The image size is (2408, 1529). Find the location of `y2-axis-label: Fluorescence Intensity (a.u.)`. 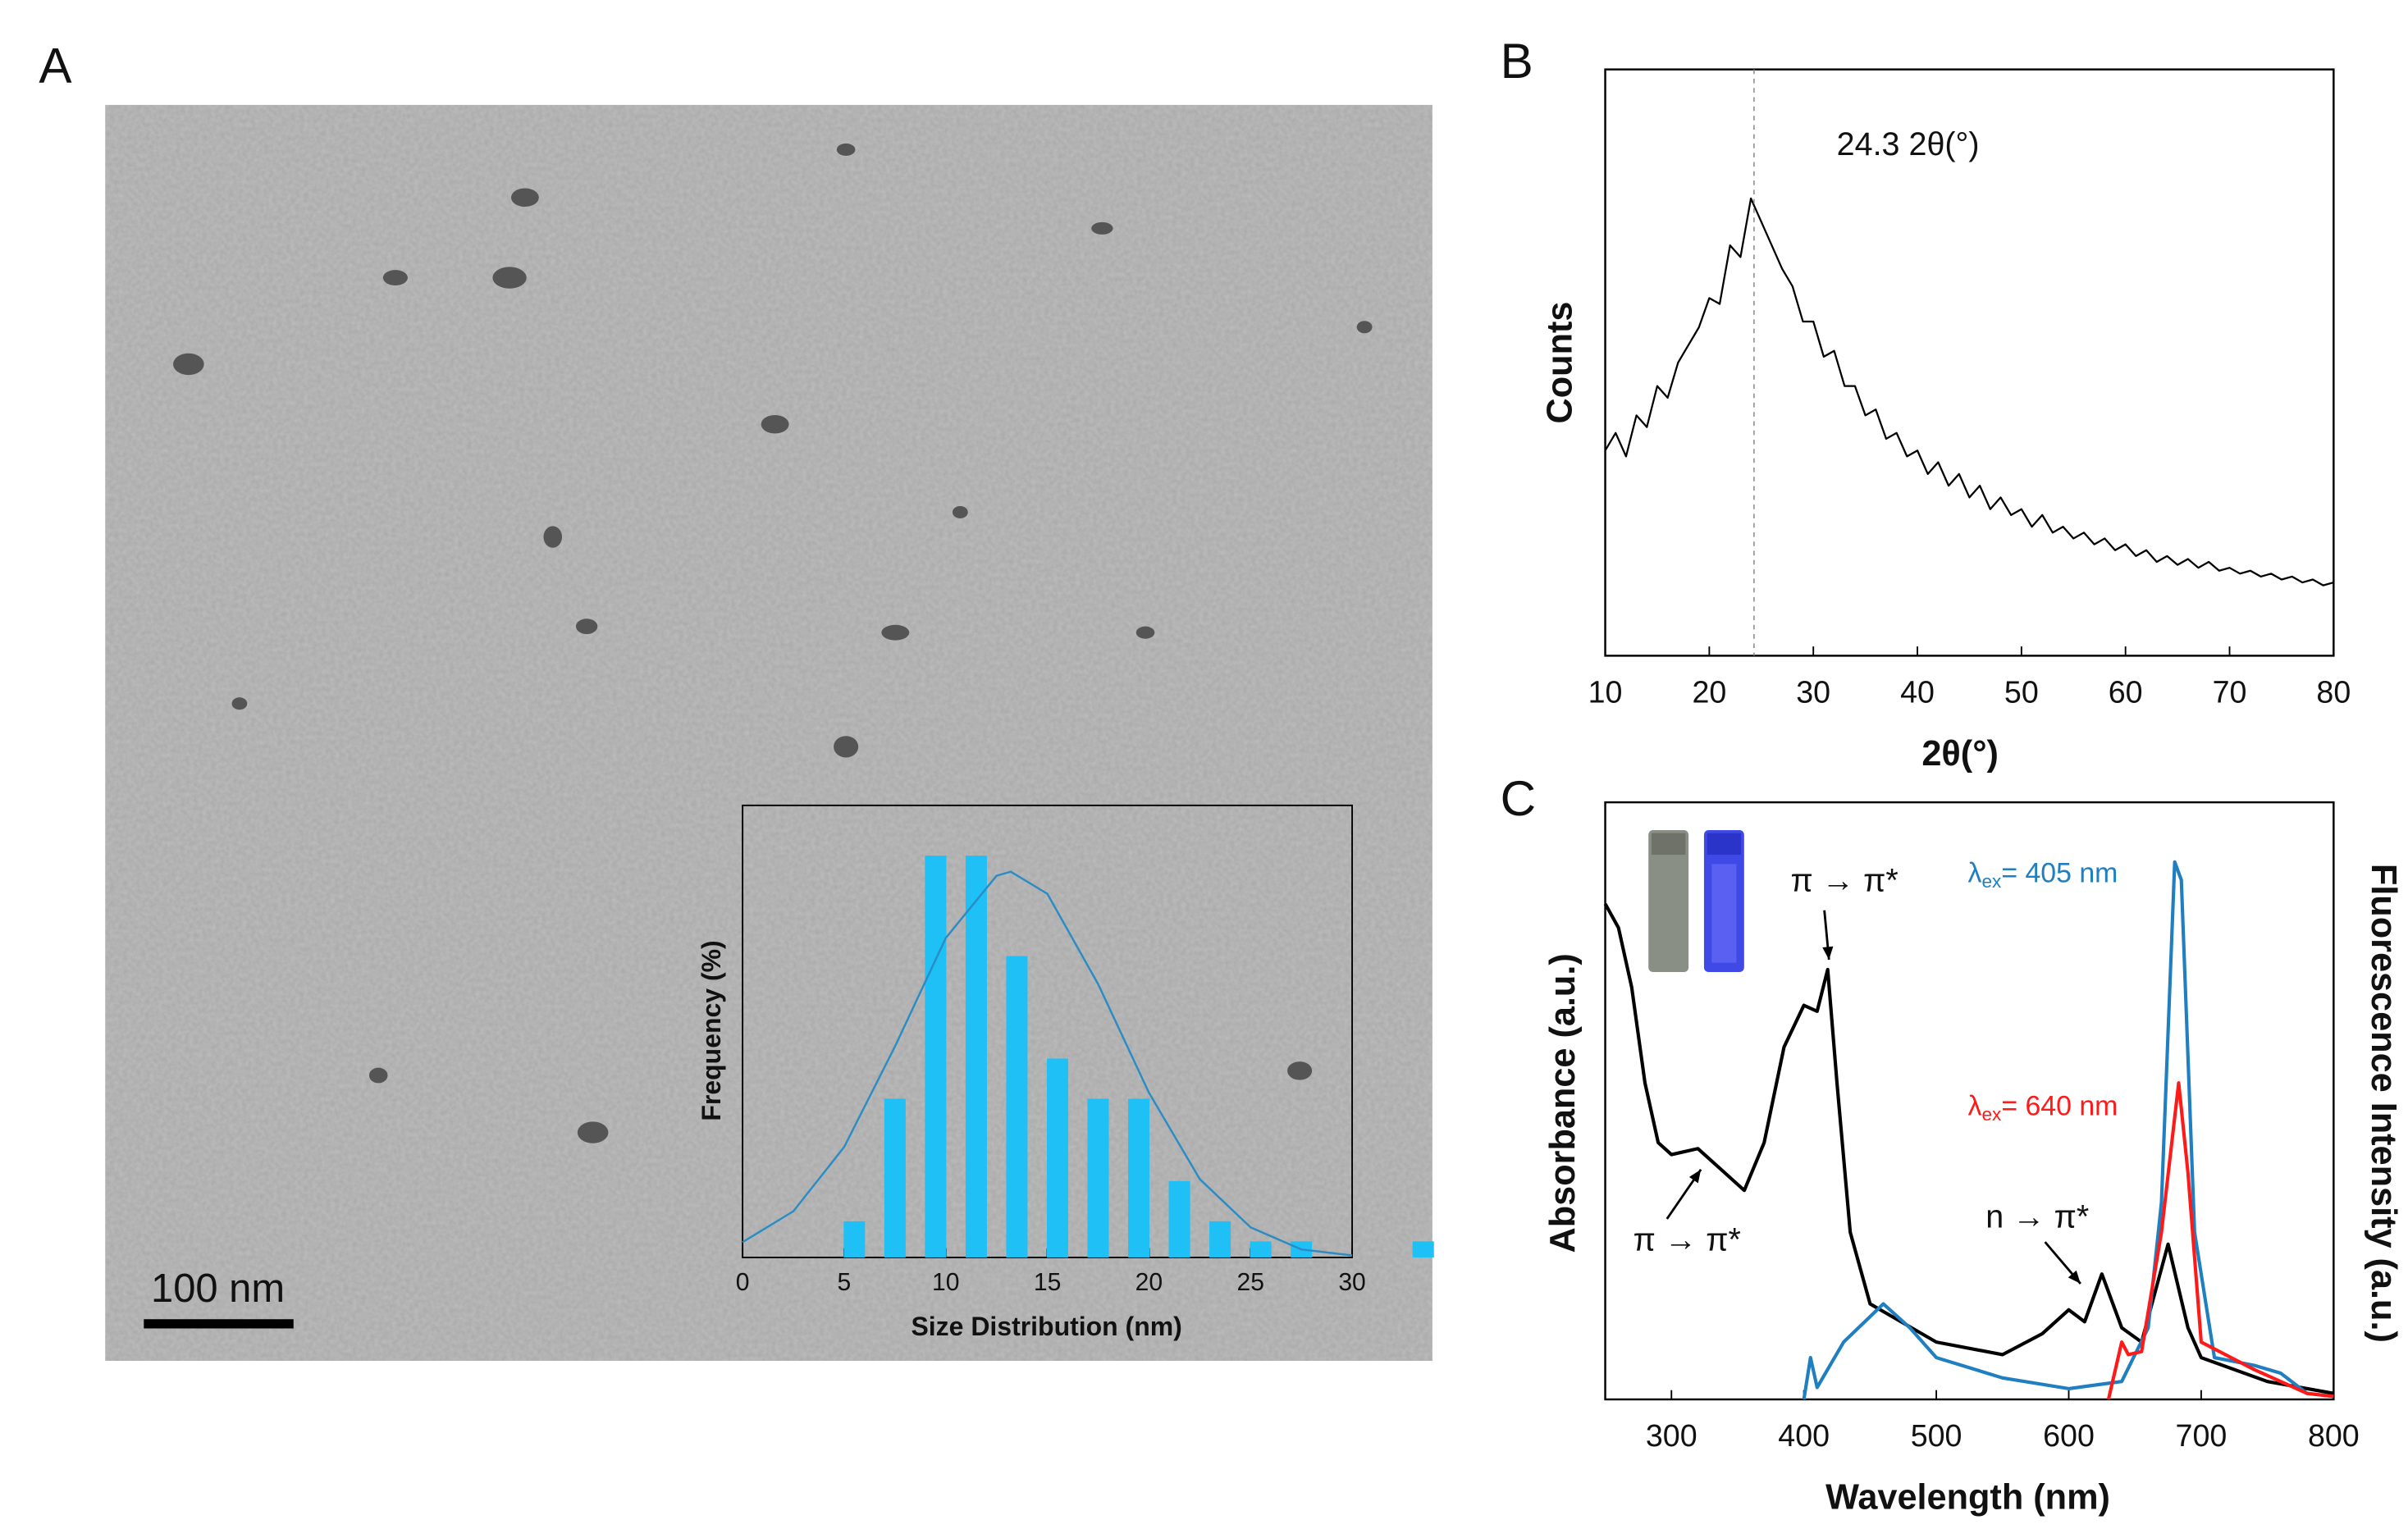

y2-axis-label: Fluorescence Intensity (a.u.) is located at coordinates (2383, 1103).